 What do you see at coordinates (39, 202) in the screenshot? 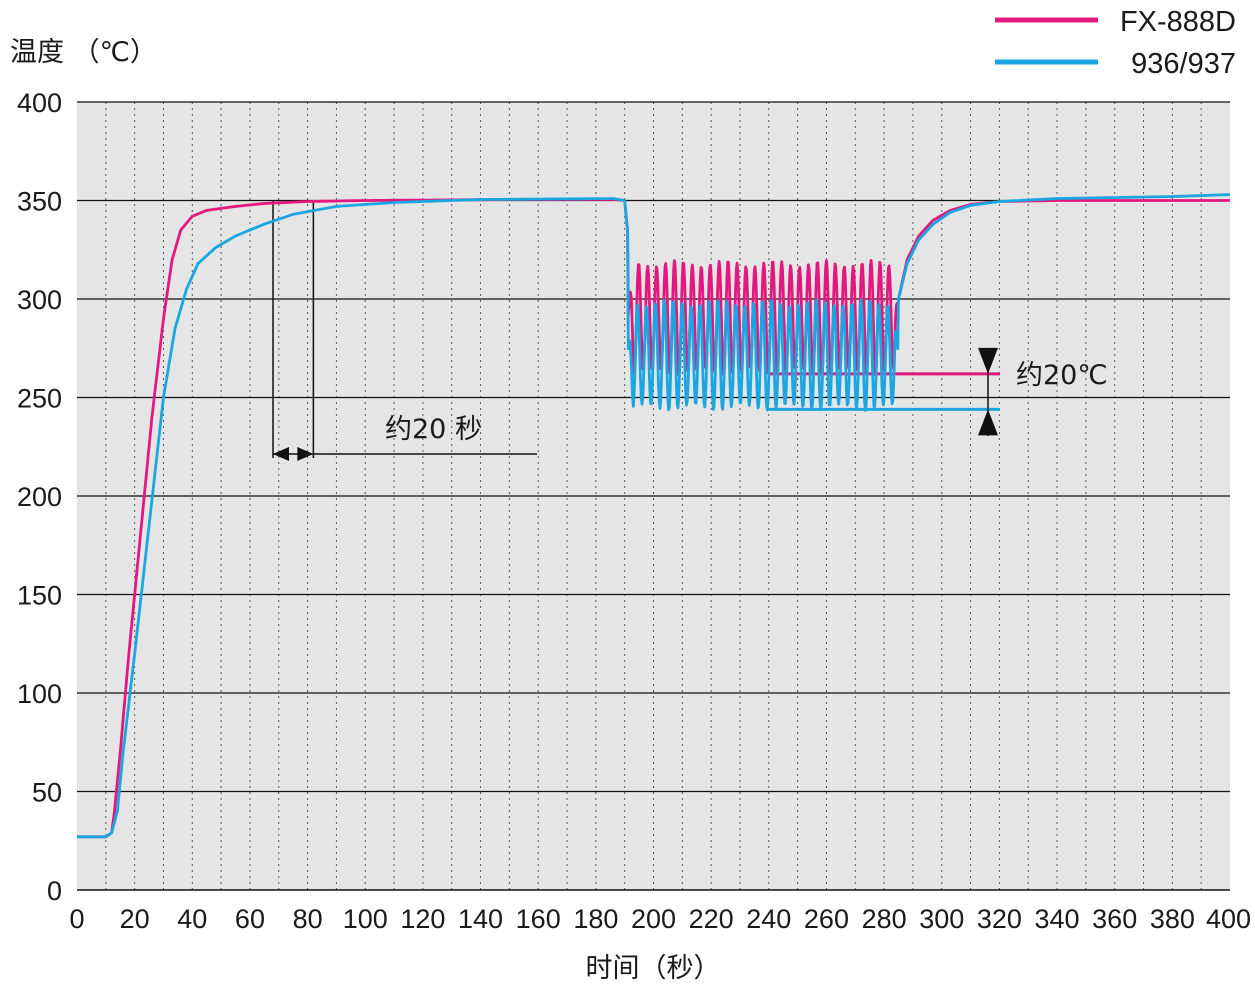
I see `y-tick-label: 350` at bounding box center [39, 202].